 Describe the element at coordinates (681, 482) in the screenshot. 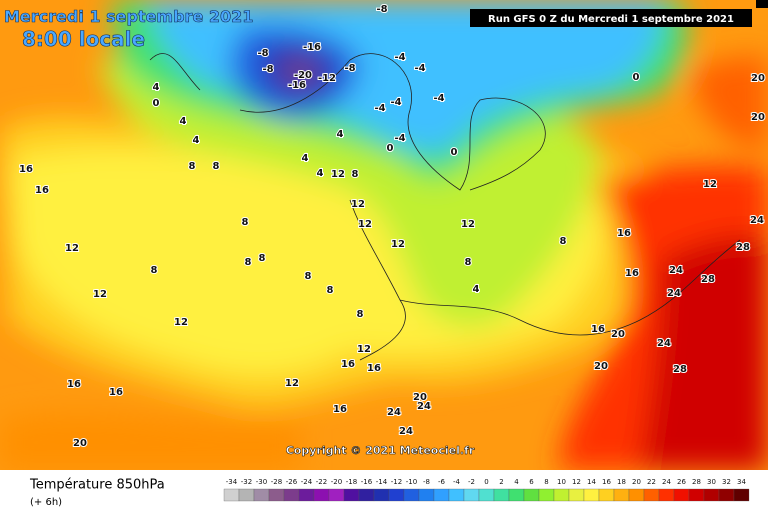

I see `scale-label: 26` at that location.